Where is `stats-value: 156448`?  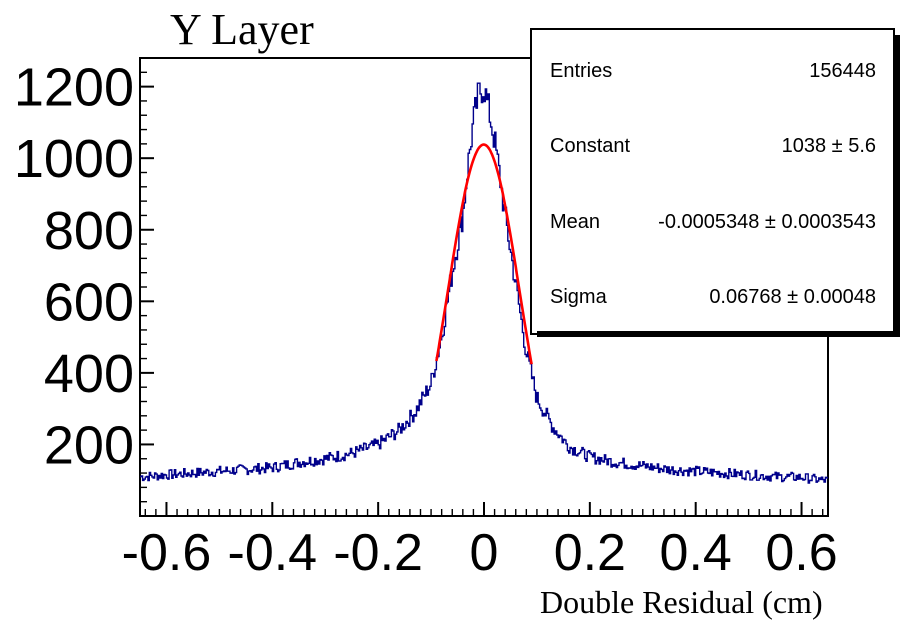
stats-value: 156448 is located at coordinates (842, 71).